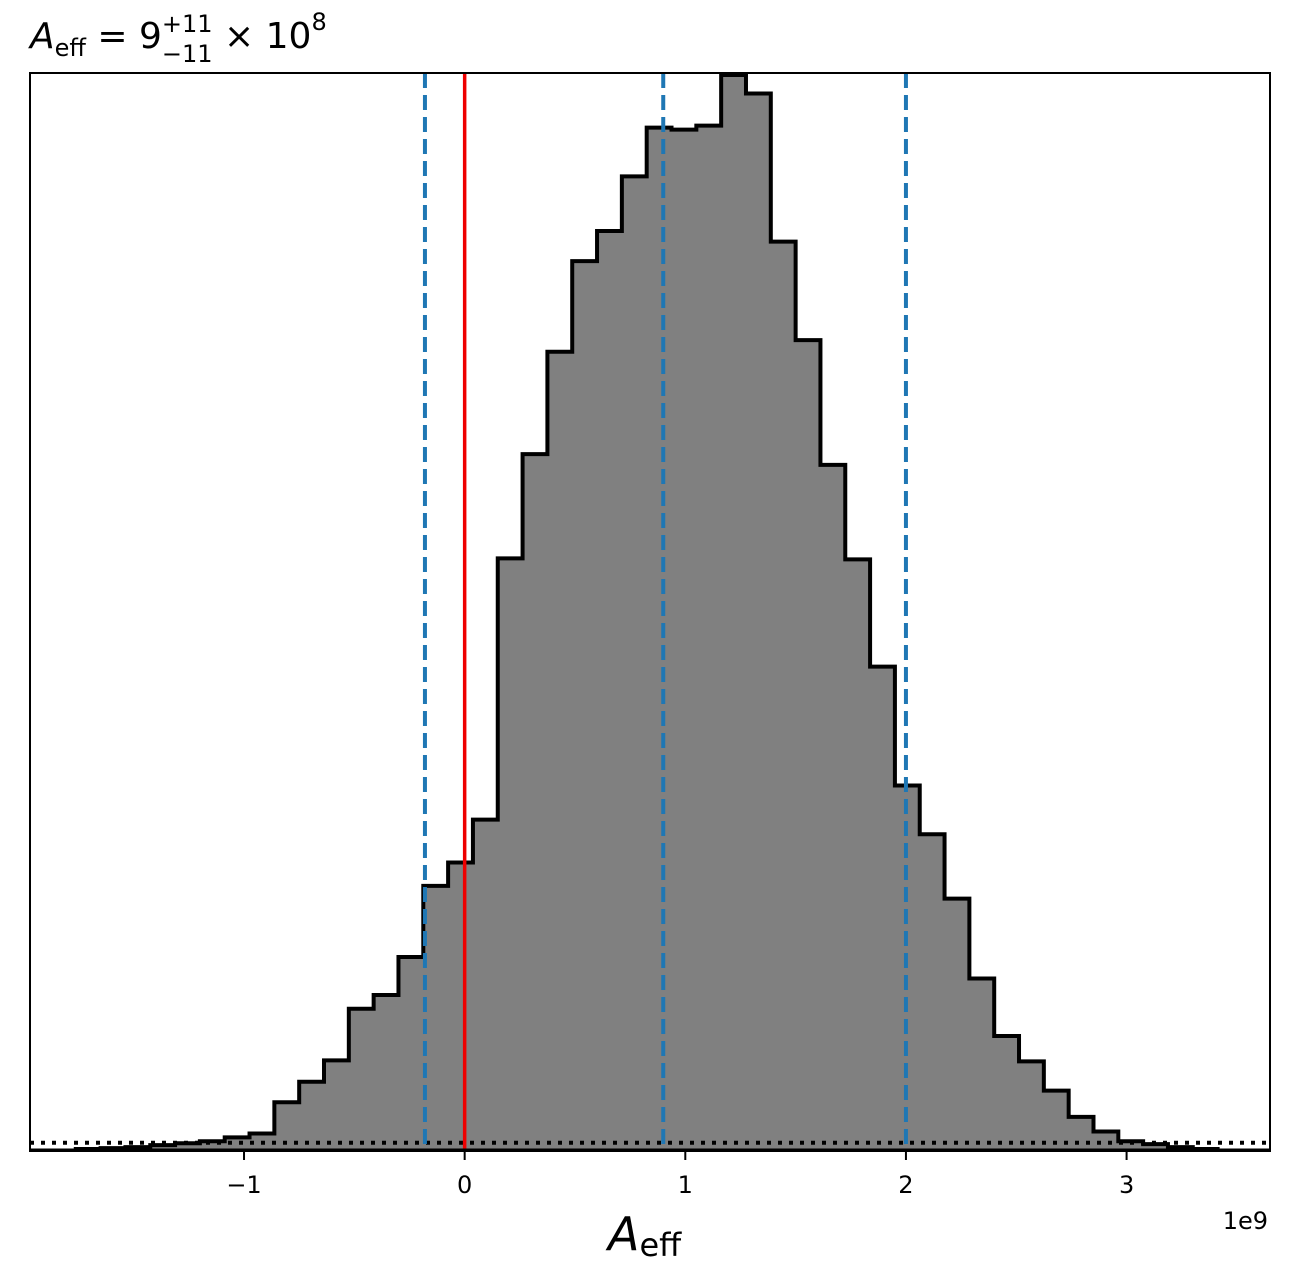  Describe the element at coordinates (1245, 1221) in the screenshot. I see `x-axis-offset-label: 1e9` at that location.